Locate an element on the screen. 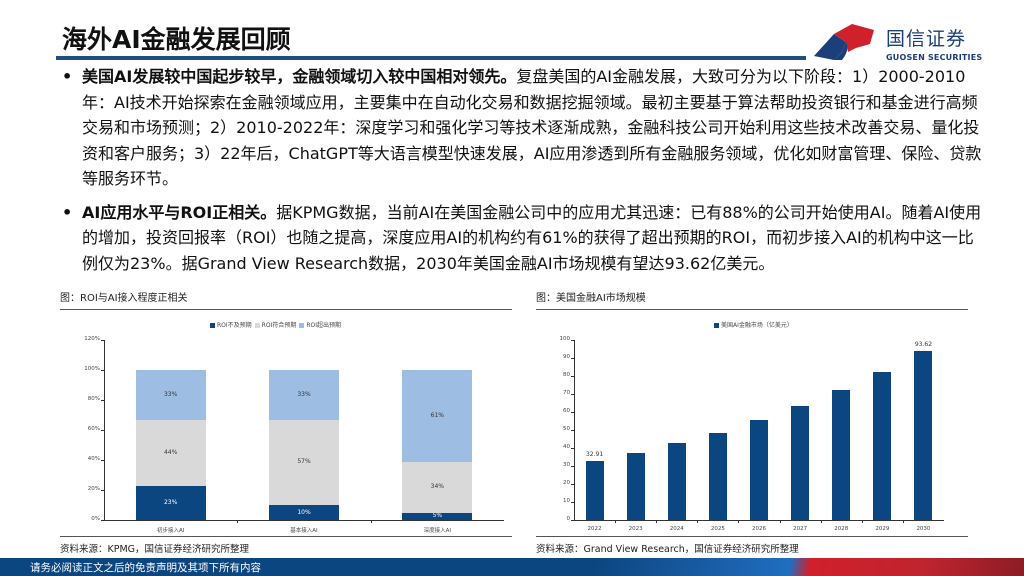 This screenshot has height=576, width=1024. y-tick-label: 100 is located at coordinates (565, 339).